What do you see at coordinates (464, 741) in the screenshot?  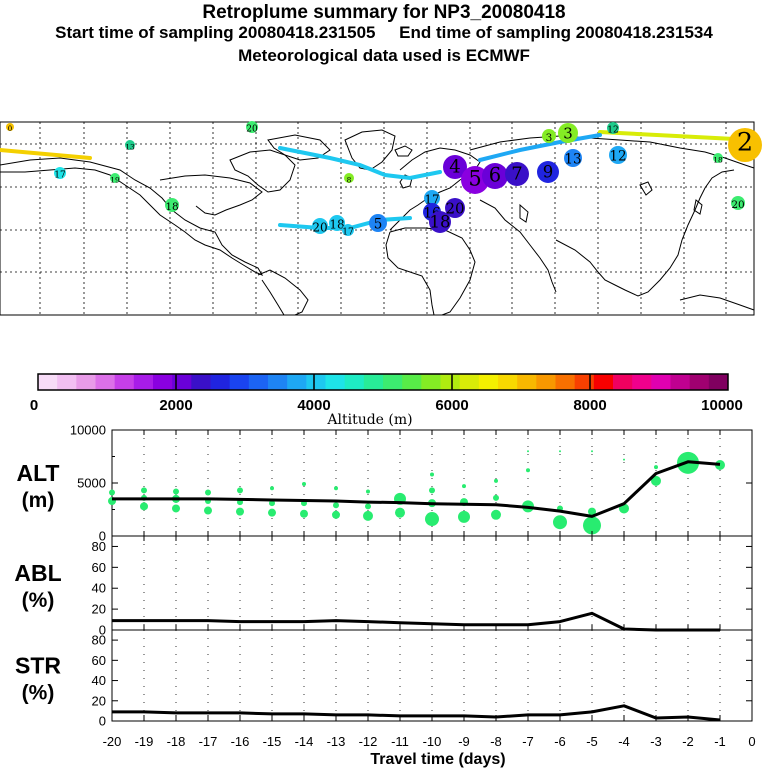 I see `x-tick-label: -9` at bounding box center [464, 741].